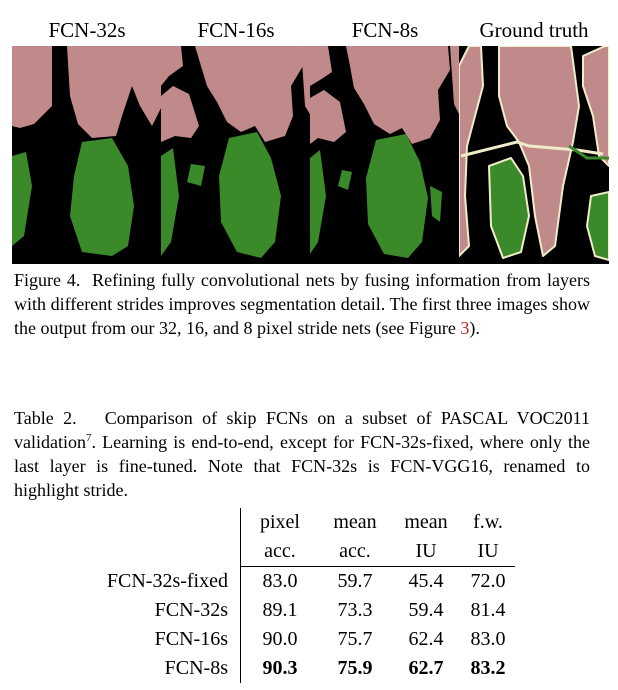 The width and height of the screenshot is (618, 690). I want to click on footnote-marker: 7, so click(88, 438).